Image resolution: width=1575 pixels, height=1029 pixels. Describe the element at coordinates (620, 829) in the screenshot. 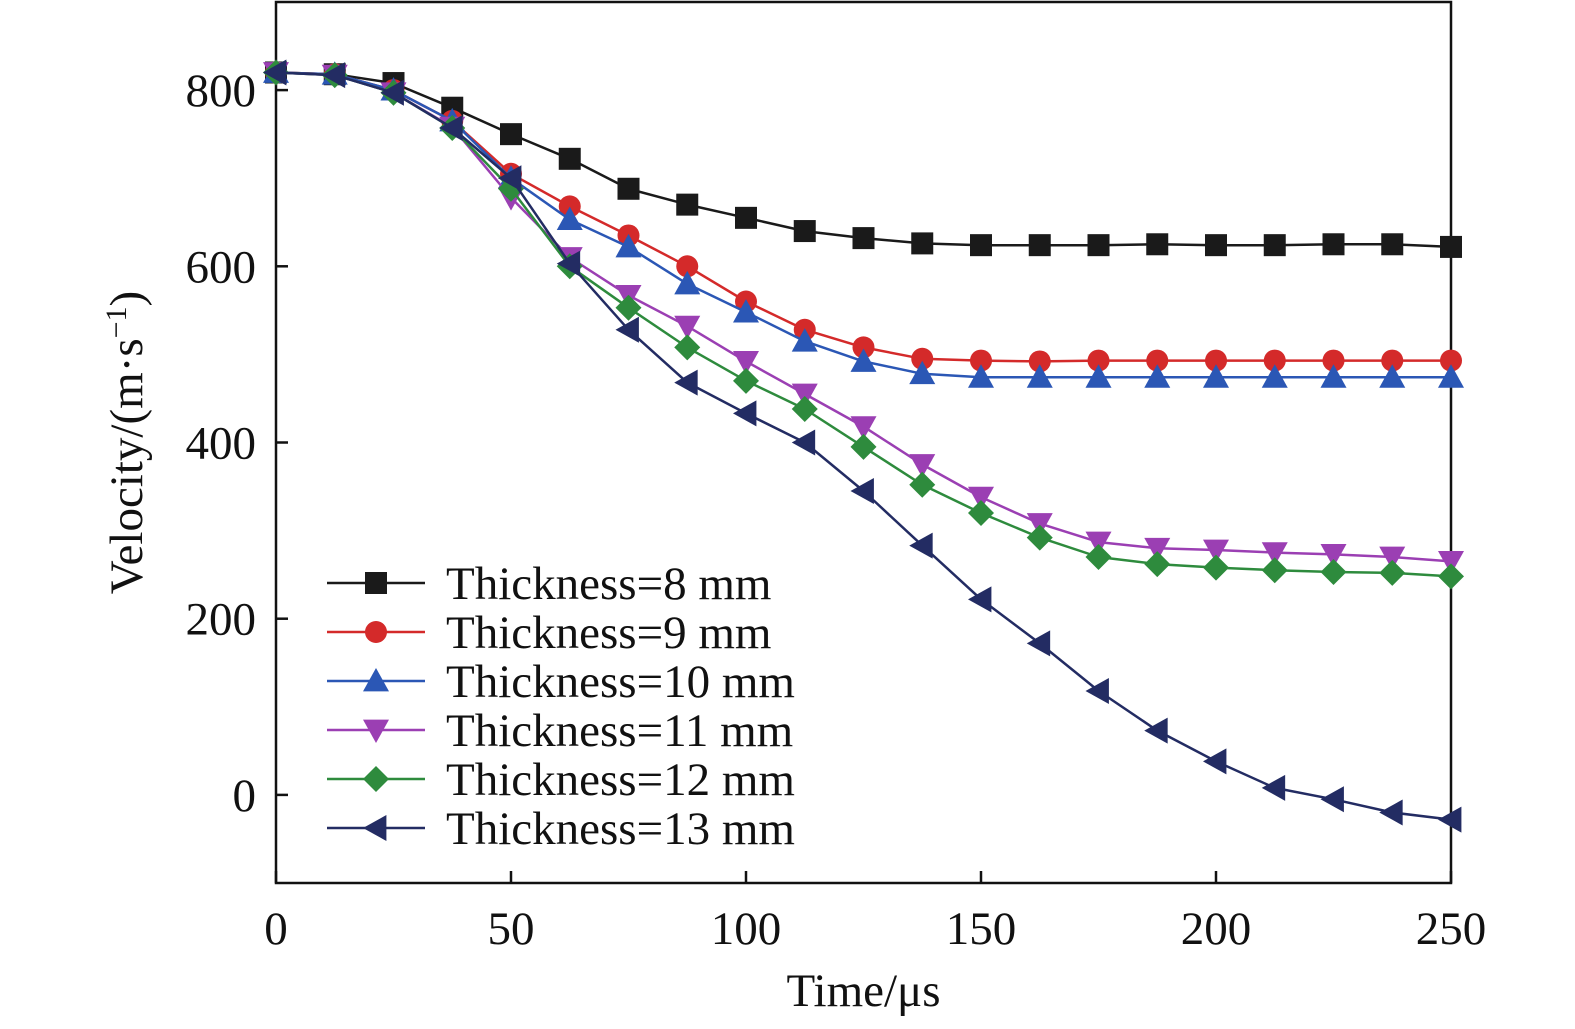

I see `legend-label: Thickness=13 mm` at that location.